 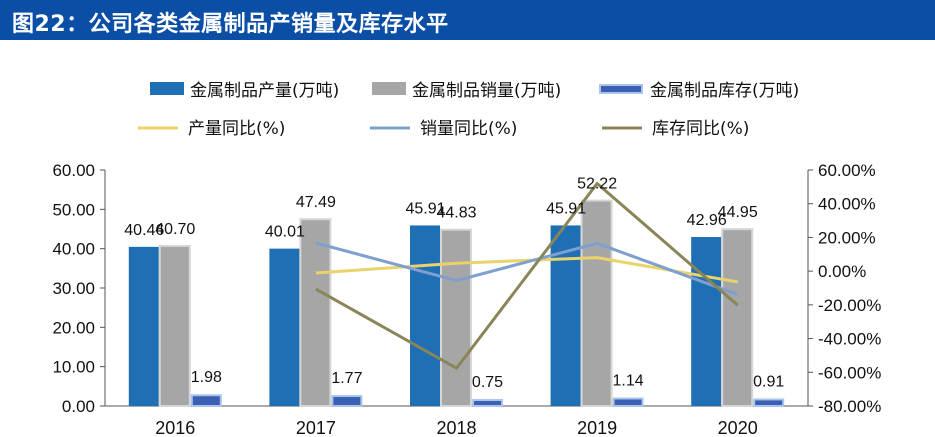 I want to click on left-axis-ticks: 0.00 10.00 20.00 30.00 40.00 50.00 60.00, so click(x=78, y=288).